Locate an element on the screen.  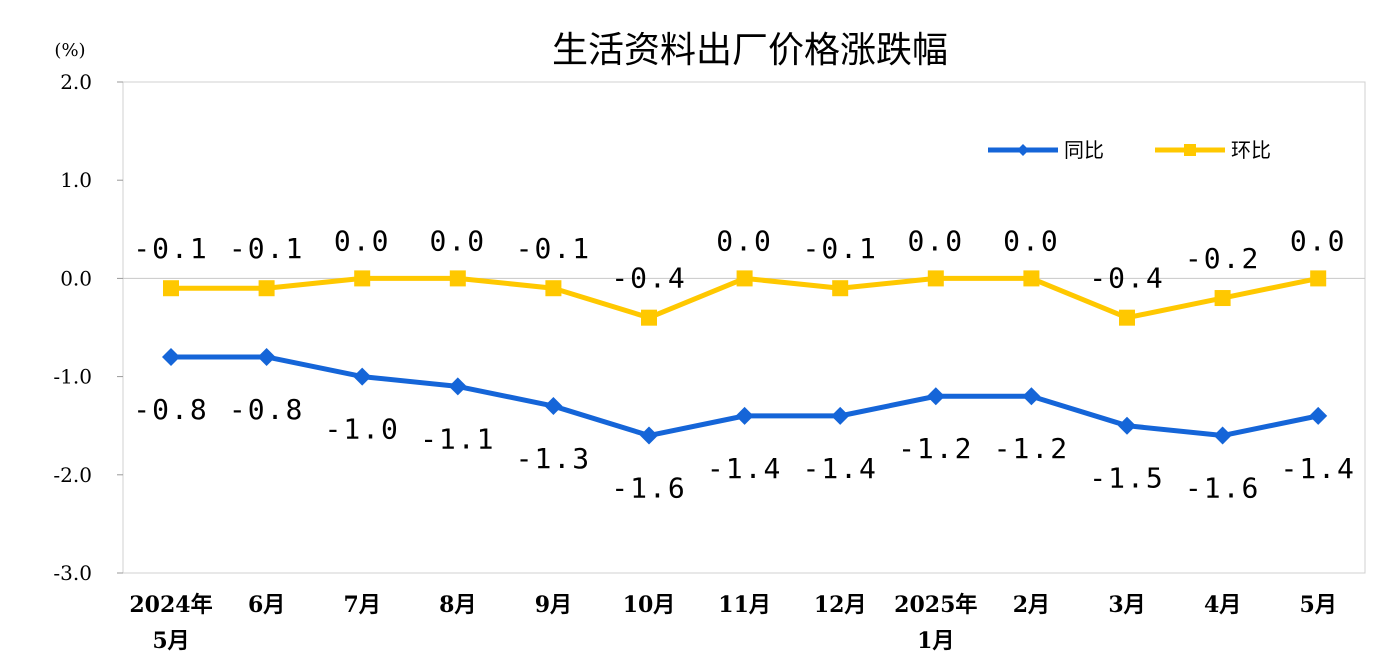
y-tick-label: 2.0 is located at coordinates (76, 82).